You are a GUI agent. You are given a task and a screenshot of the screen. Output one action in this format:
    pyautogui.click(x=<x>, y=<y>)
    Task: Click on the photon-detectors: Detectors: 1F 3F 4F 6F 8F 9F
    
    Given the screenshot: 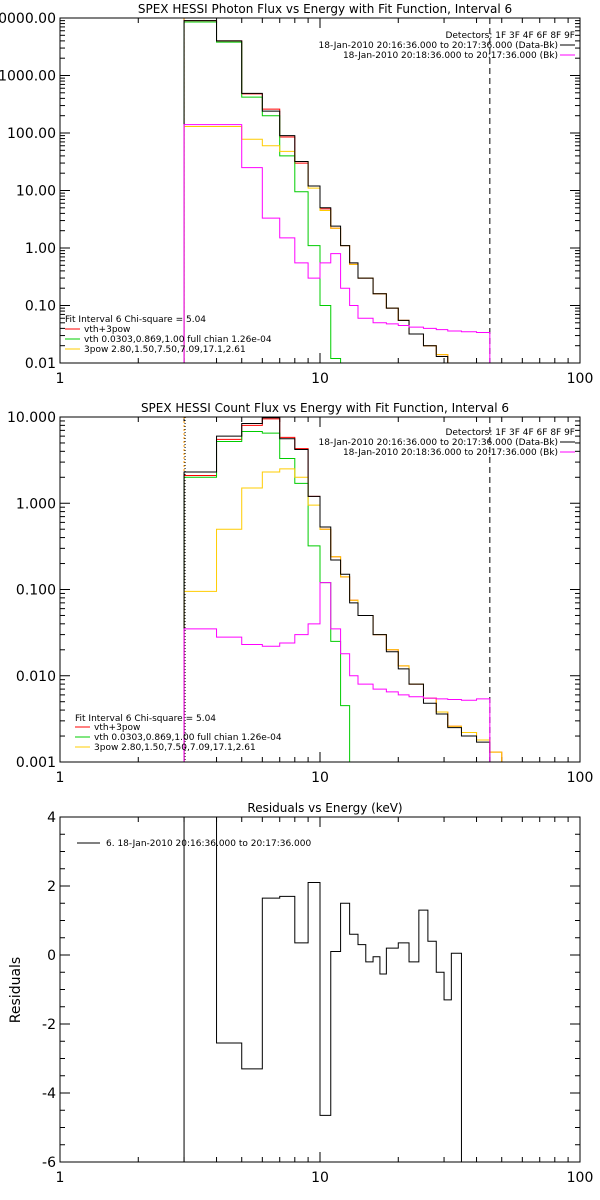 What is the action you would take?
    pyautogui.click(x=510, y=36)
    